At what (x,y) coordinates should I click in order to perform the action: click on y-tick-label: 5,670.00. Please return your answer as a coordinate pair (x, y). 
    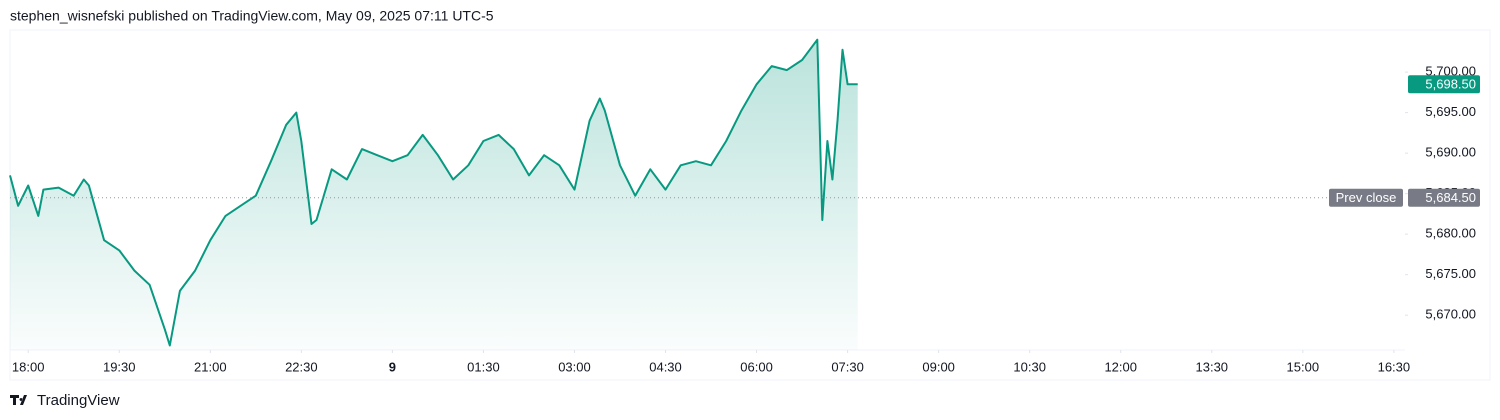
    Looking at the image, I should click on (1450, 314).